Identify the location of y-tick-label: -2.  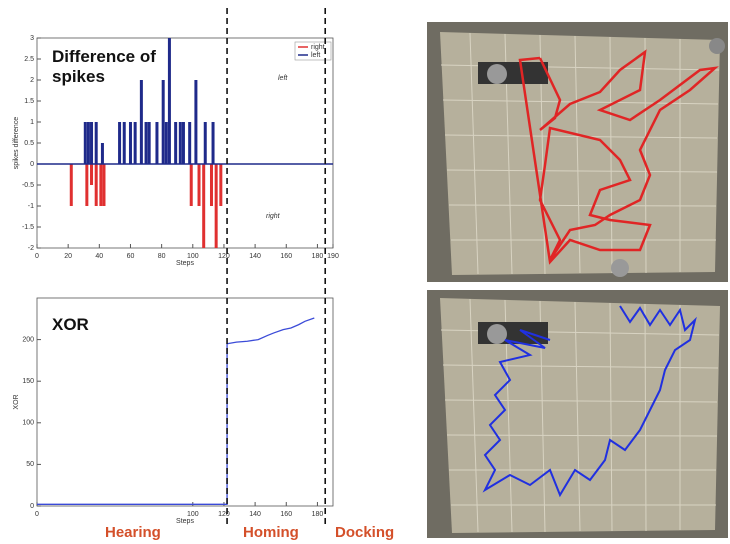
(31, 248).